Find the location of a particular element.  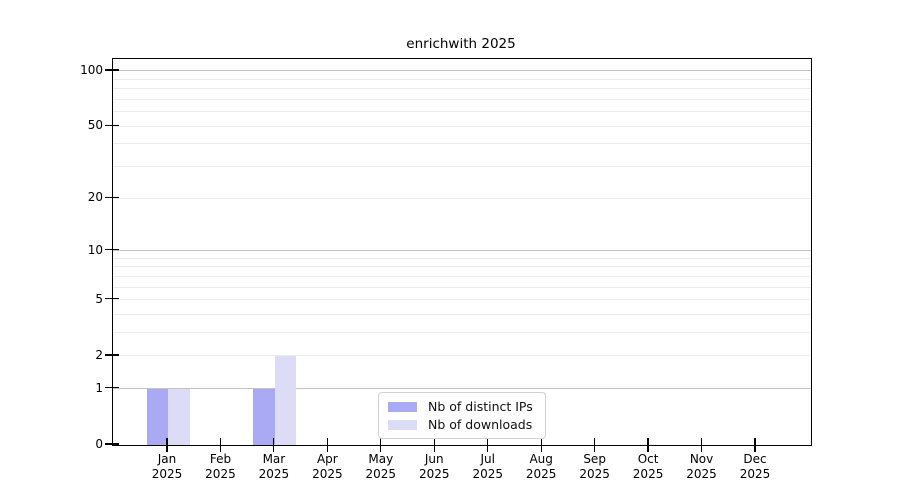

x-tick-label: Feb 2025 is located at coordinates (220, 466).